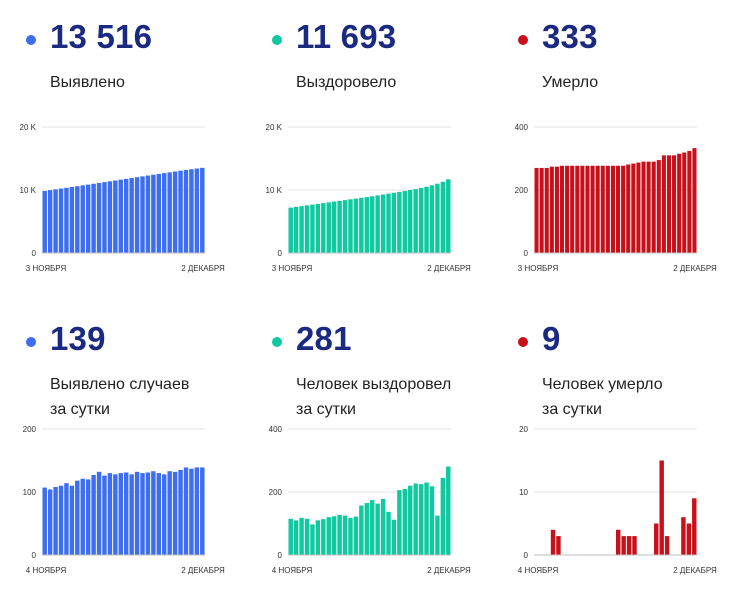  I want to click on stat-value: 9, so click(551, 338).